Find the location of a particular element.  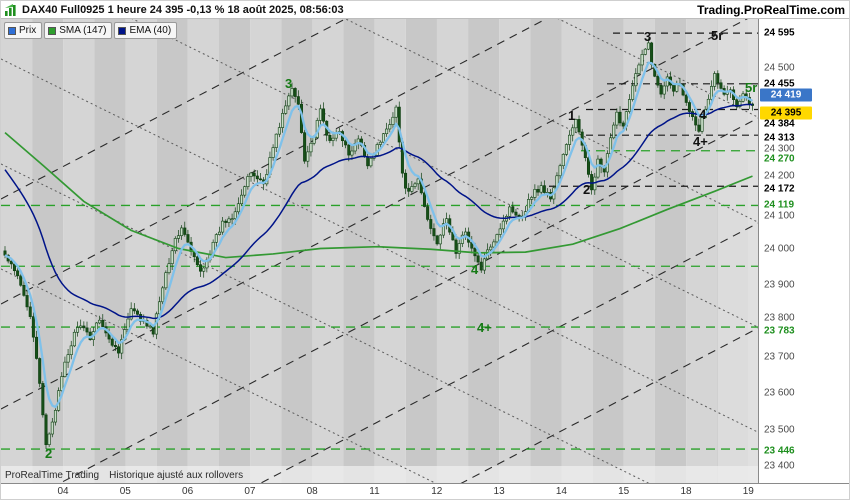

time-axis-label: 19 is located at coordinates (748, 491).